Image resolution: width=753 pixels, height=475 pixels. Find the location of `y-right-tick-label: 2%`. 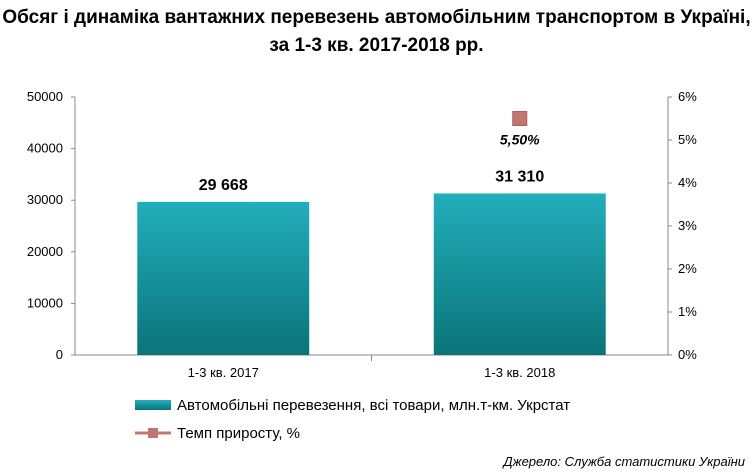

y-right-tick-label: 2% is located at coordinates (687, 268).